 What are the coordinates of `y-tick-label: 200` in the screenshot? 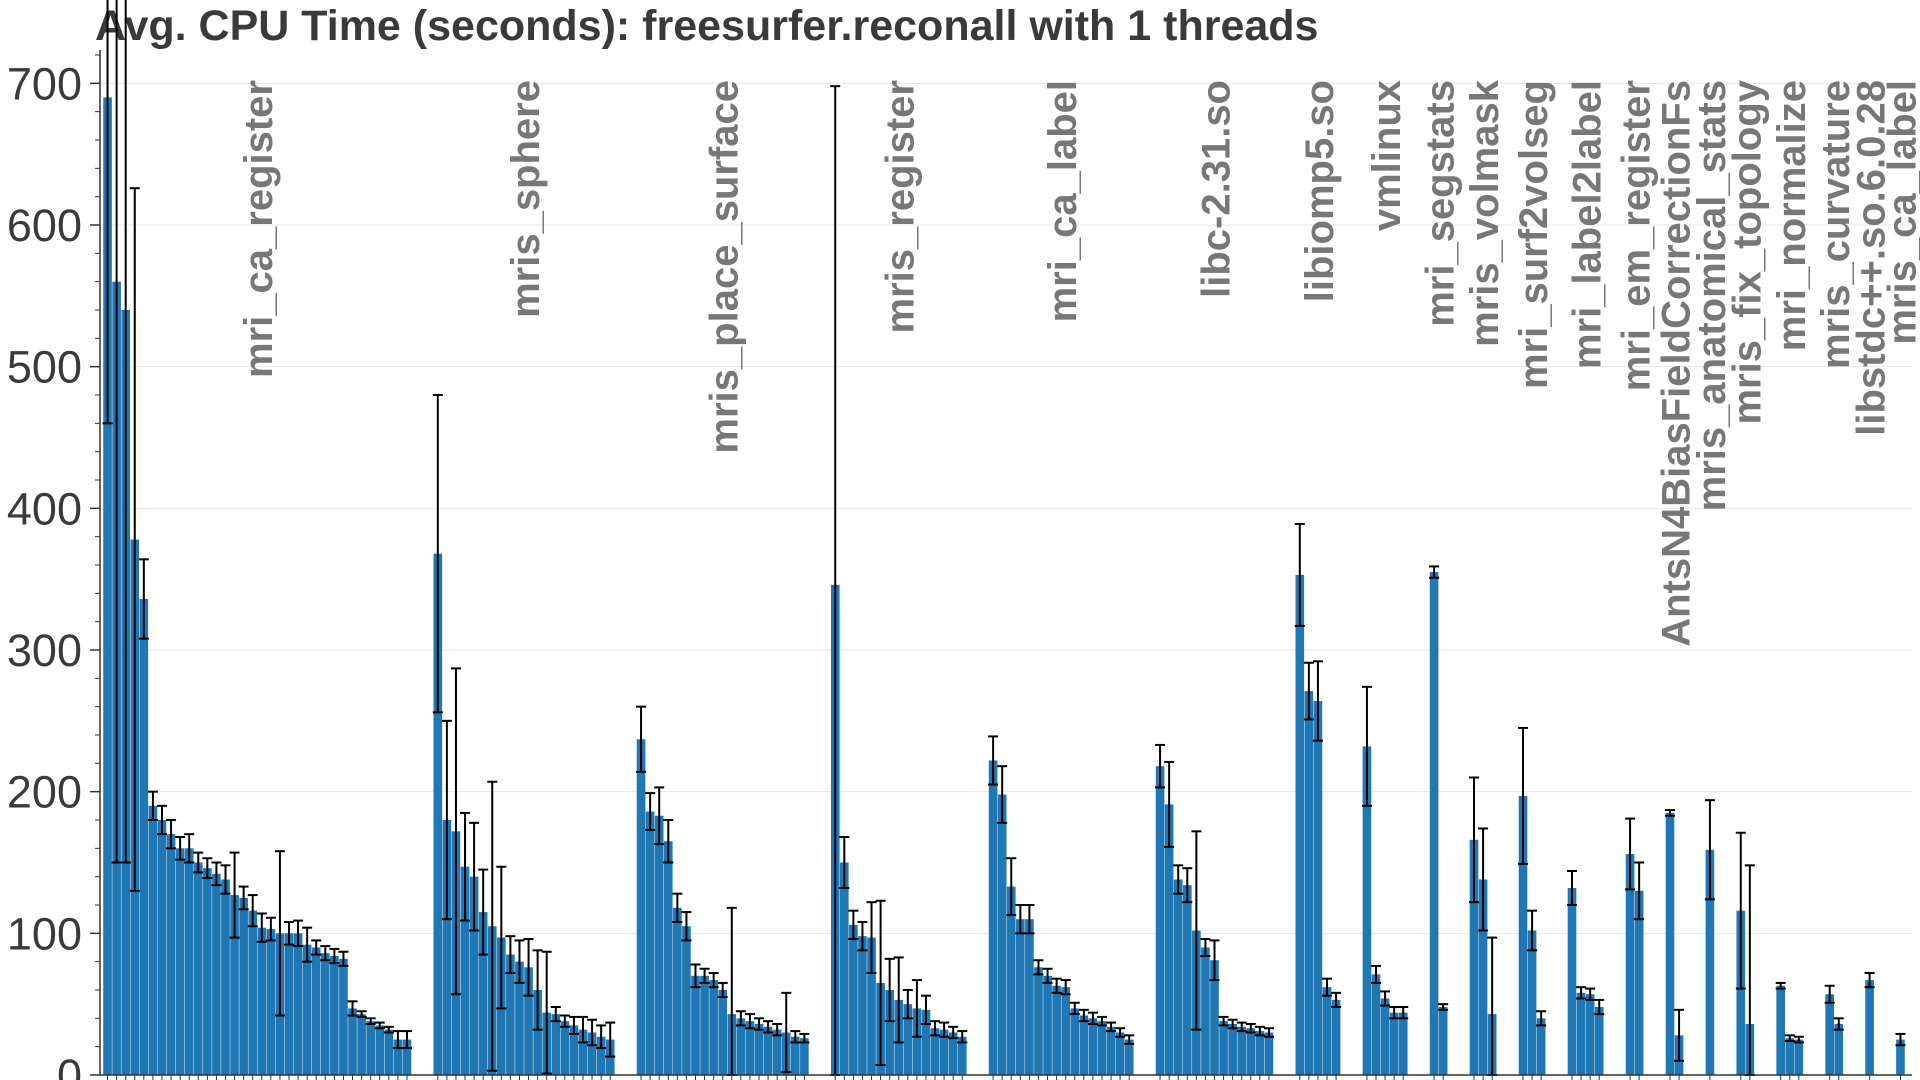 It's located at (44, 792).